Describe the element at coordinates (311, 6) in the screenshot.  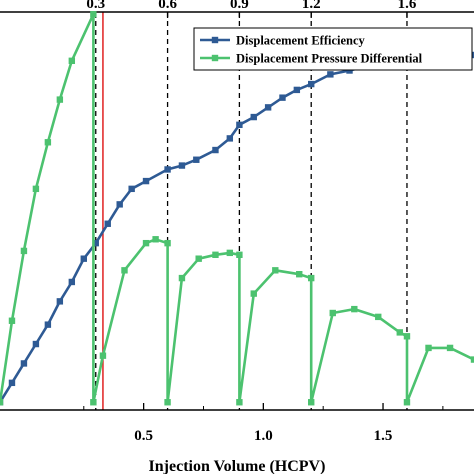
I see `top-tick-label: 1.2` at that location.